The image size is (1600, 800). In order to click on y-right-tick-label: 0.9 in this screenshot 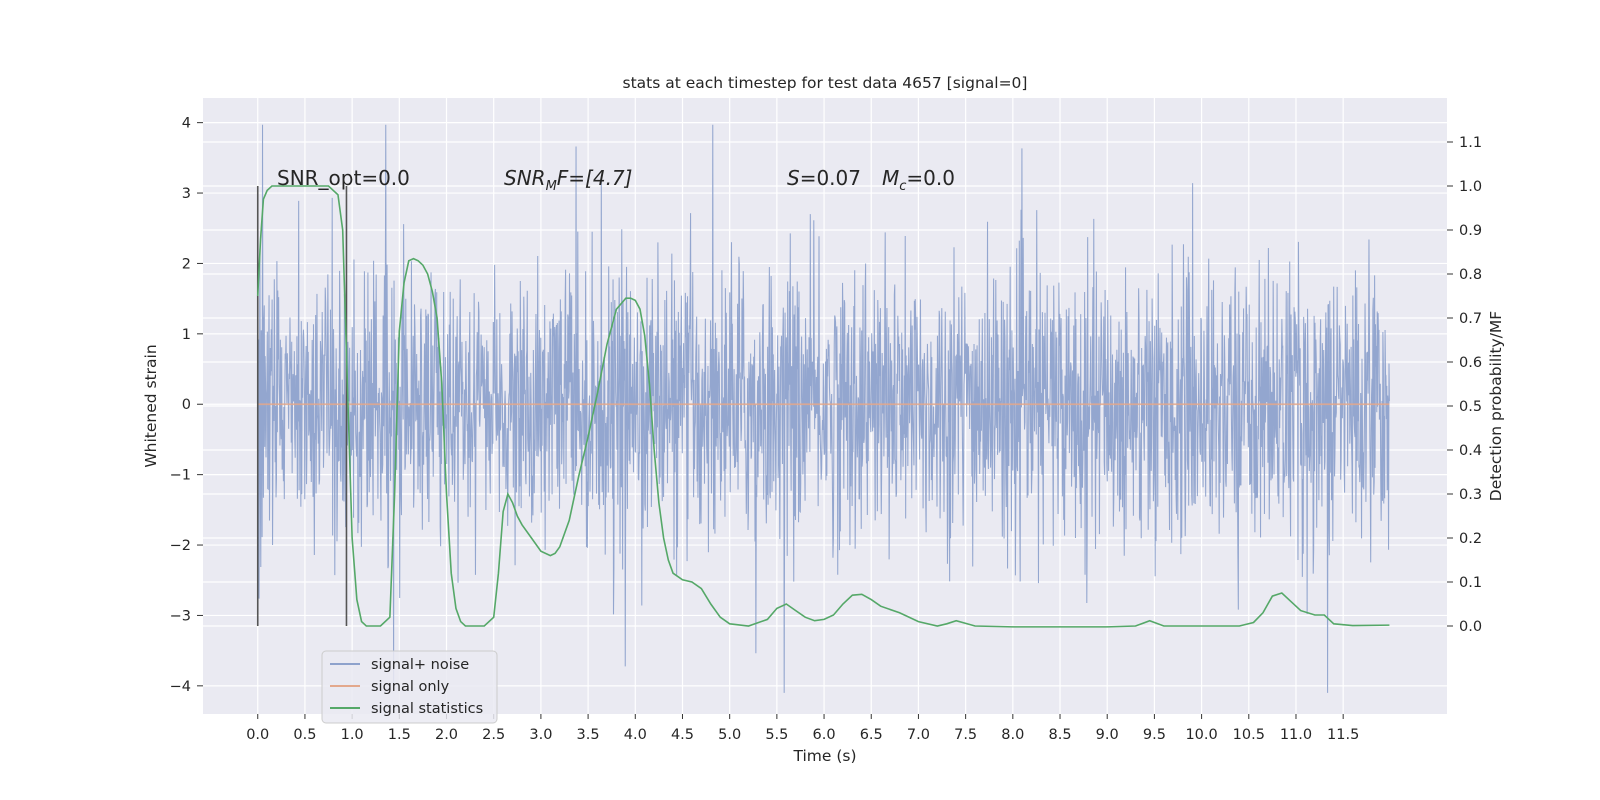, I will do `click(1470, 231)`.